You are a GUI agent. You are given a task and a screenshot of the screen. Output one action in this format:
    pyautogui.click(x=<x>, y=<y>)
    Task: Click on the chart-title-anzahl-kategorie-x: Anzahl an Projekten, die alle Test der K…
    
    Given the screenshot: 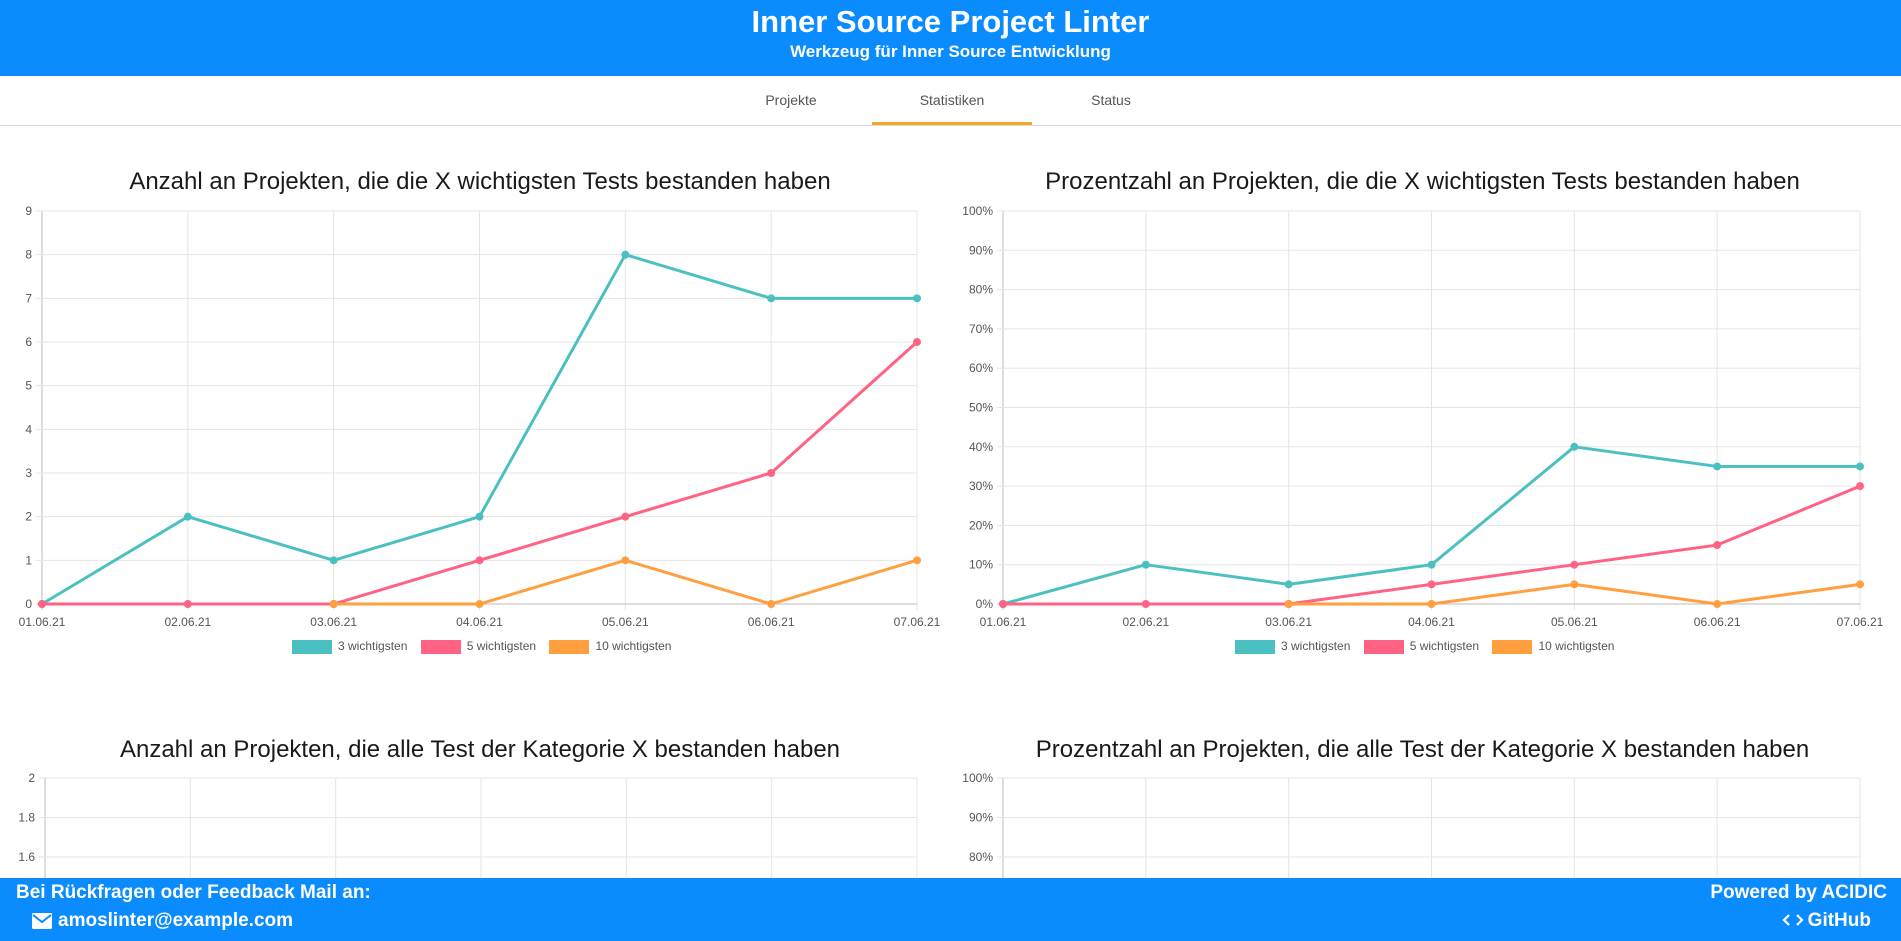 What is the action you would take?
    pyautogui.click(x=480, y=749)
    